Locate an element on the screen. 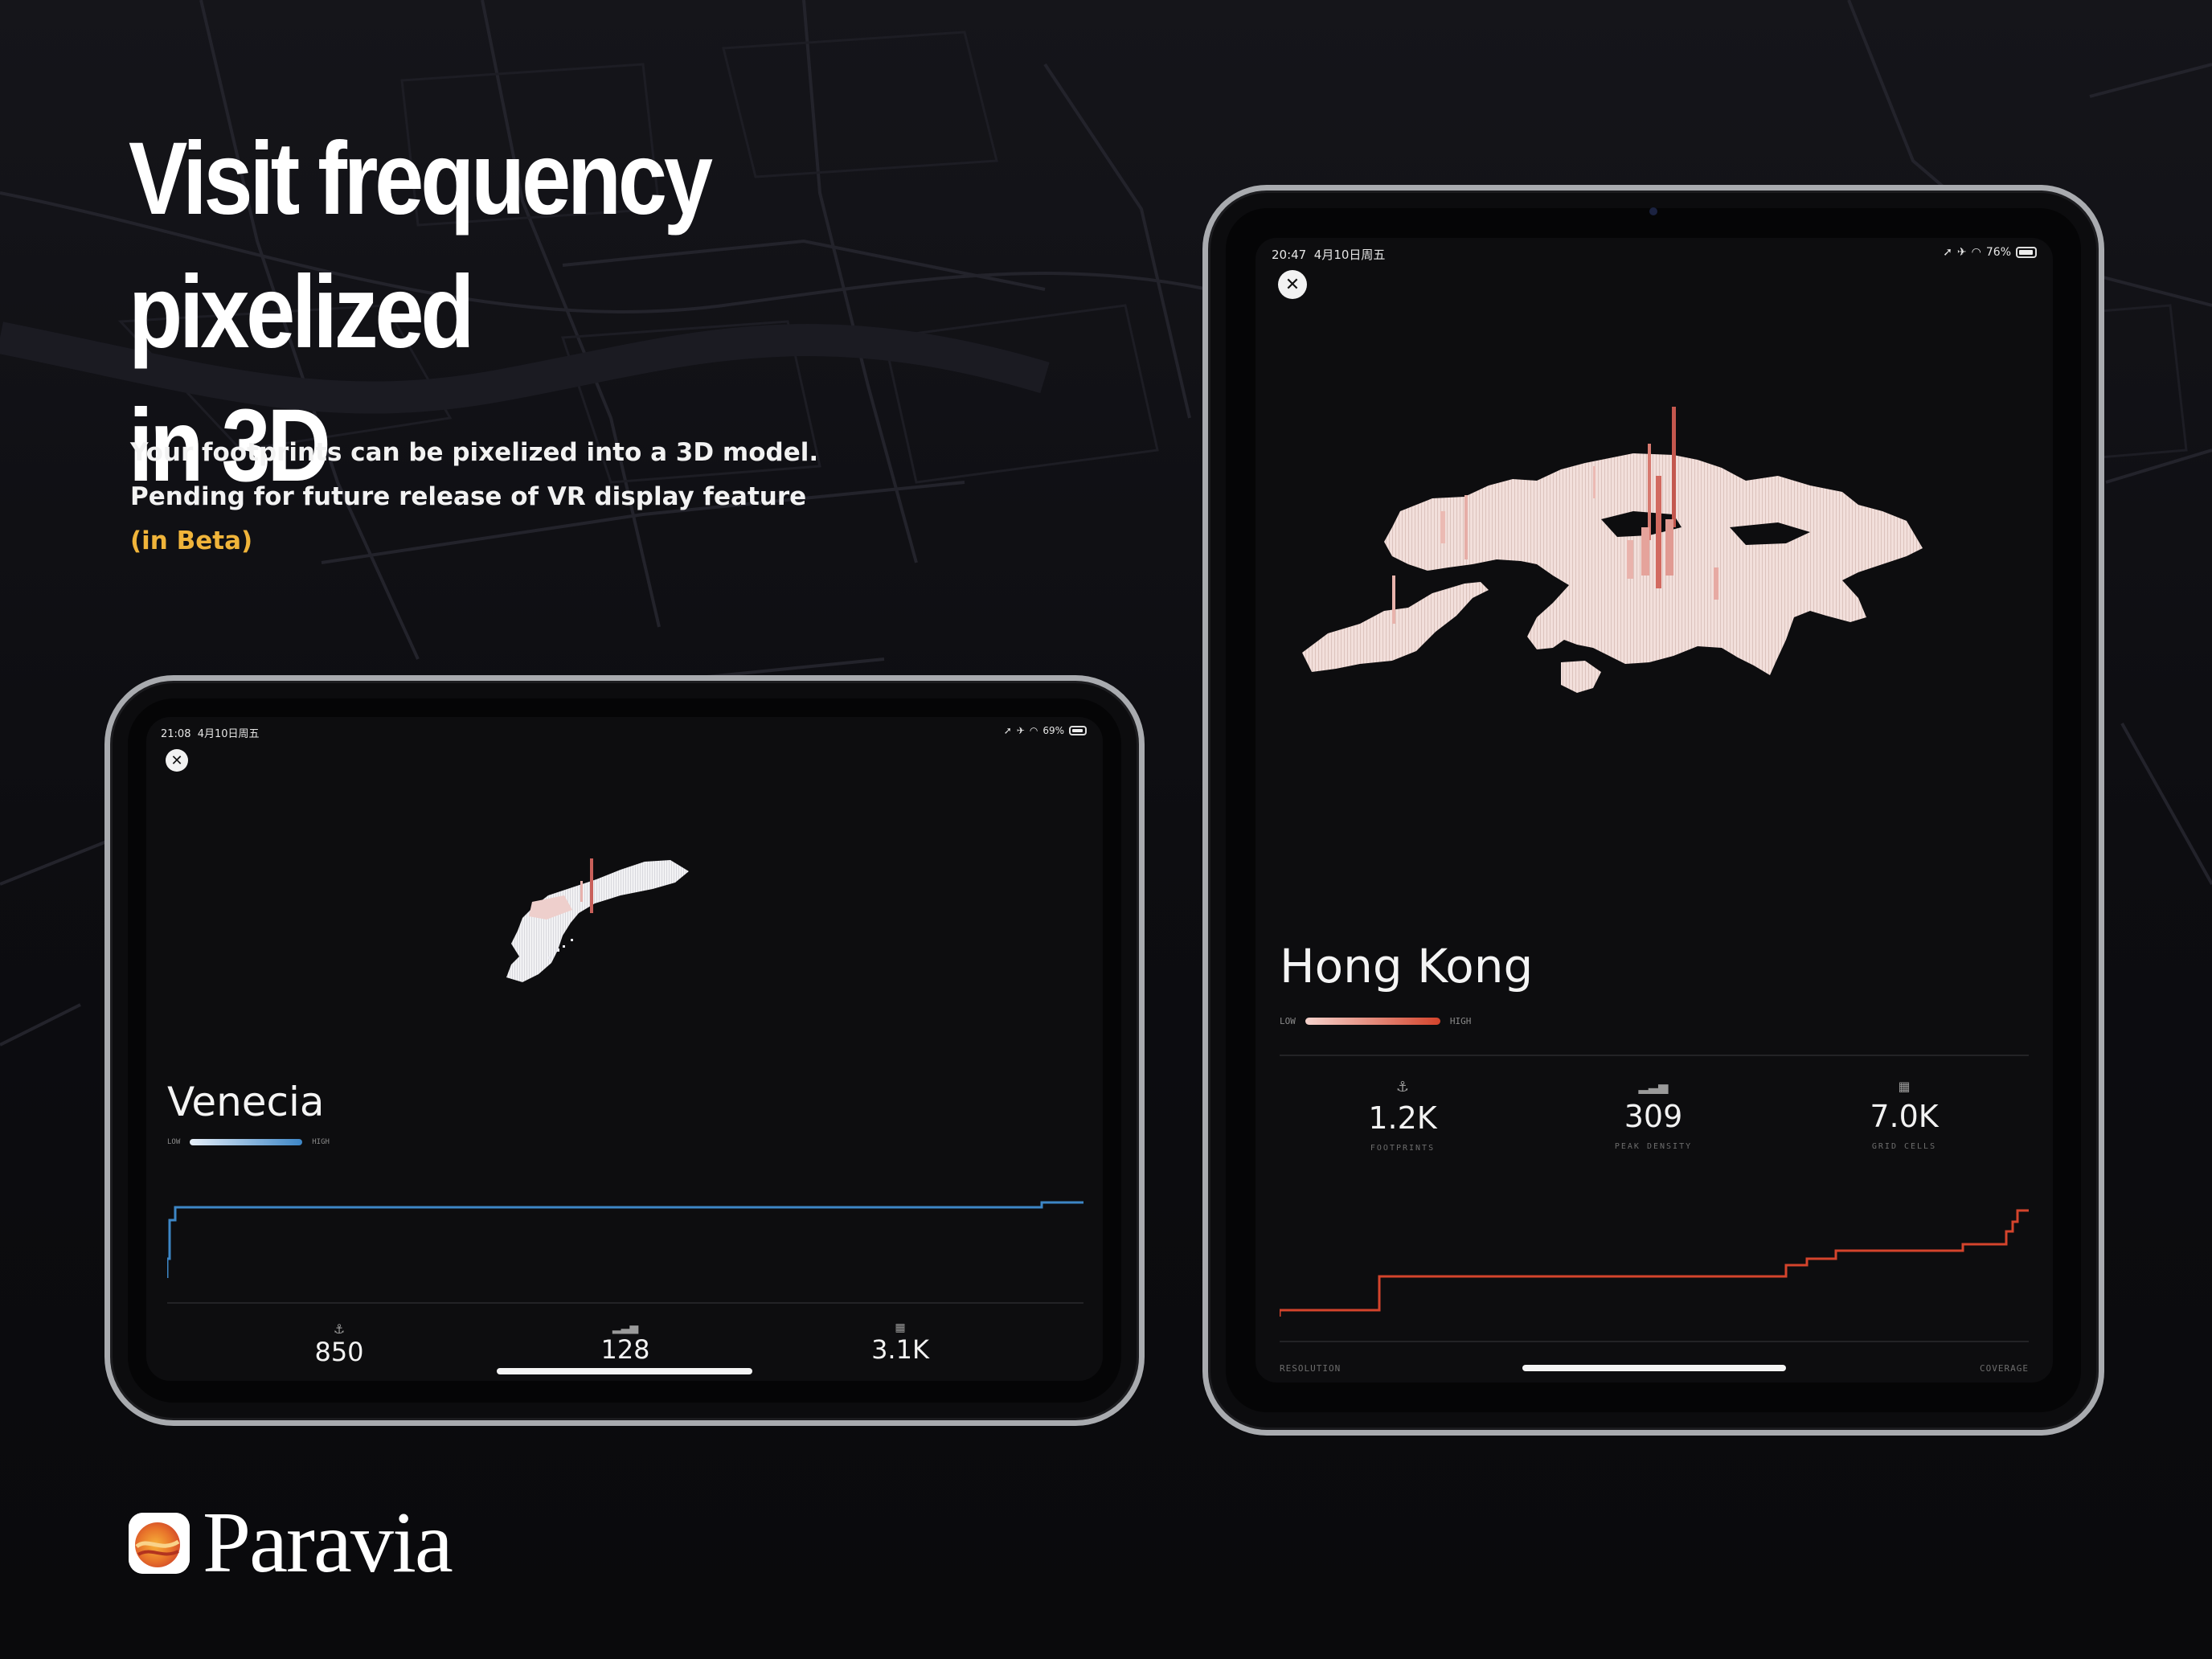  stat-label: FOOTPRINTS is located at coordinates (1403, 1148).